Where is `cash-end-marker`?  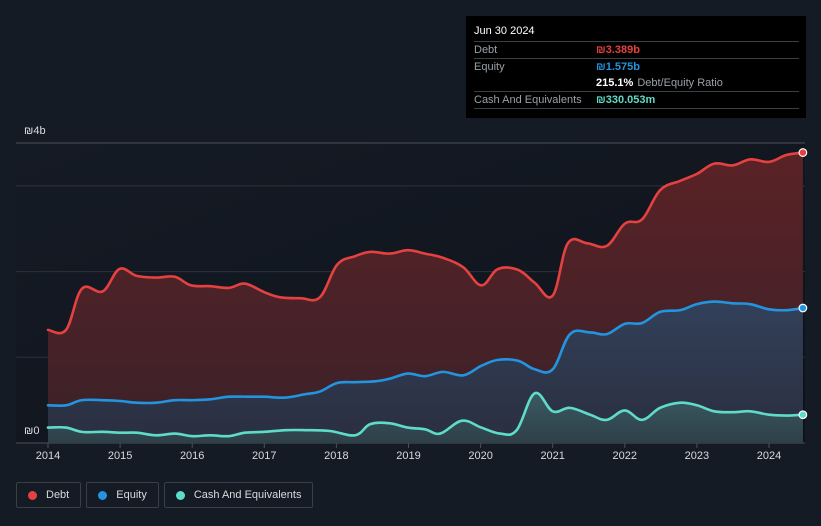 cash-end-marker is located at coordinates (803, 415).